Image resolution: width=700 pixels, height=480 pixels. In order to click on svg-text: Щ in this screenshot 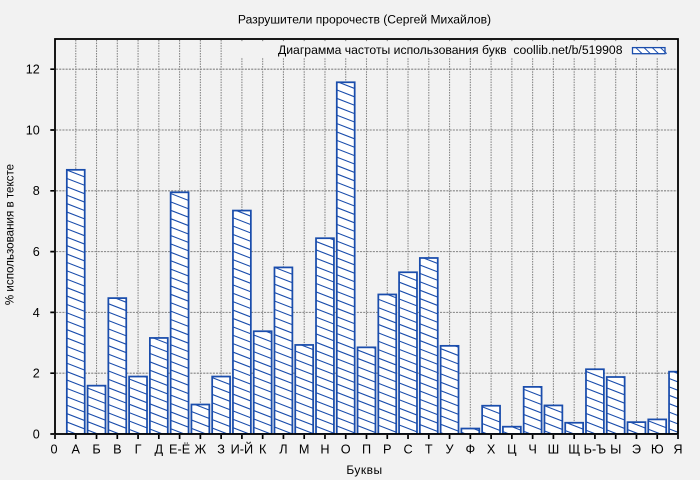, I will do `click(574, 450)`.